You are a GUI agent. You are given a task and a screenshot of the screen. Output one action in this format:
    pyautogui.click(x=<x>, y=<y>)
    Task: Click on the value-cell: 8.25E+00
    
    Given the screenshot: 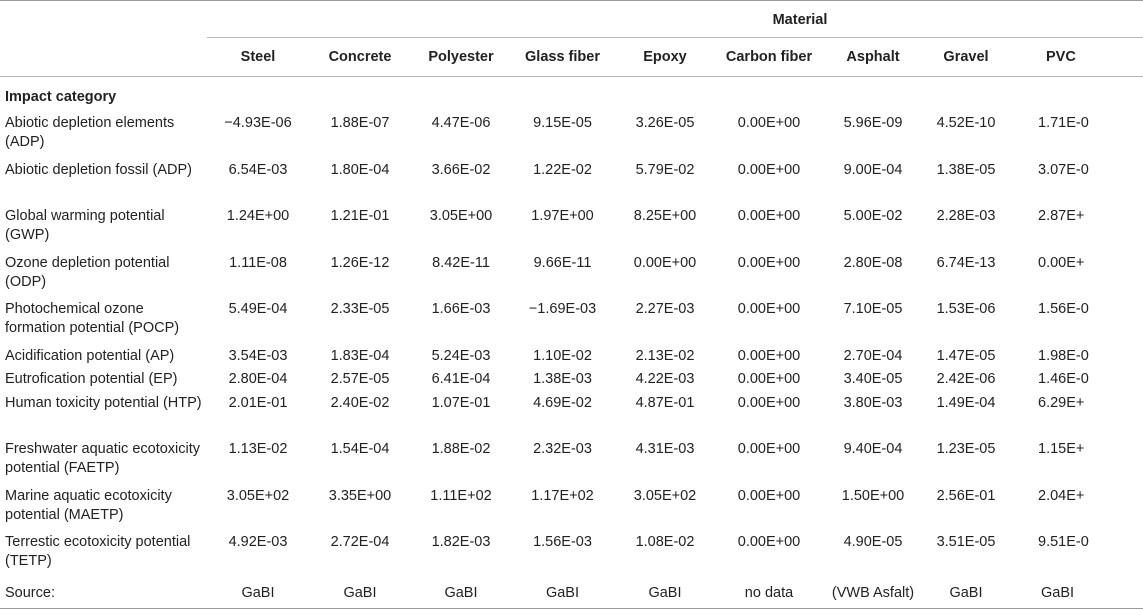 What is the action you would take?
    pyautogui.click(x=665, y=216)
    